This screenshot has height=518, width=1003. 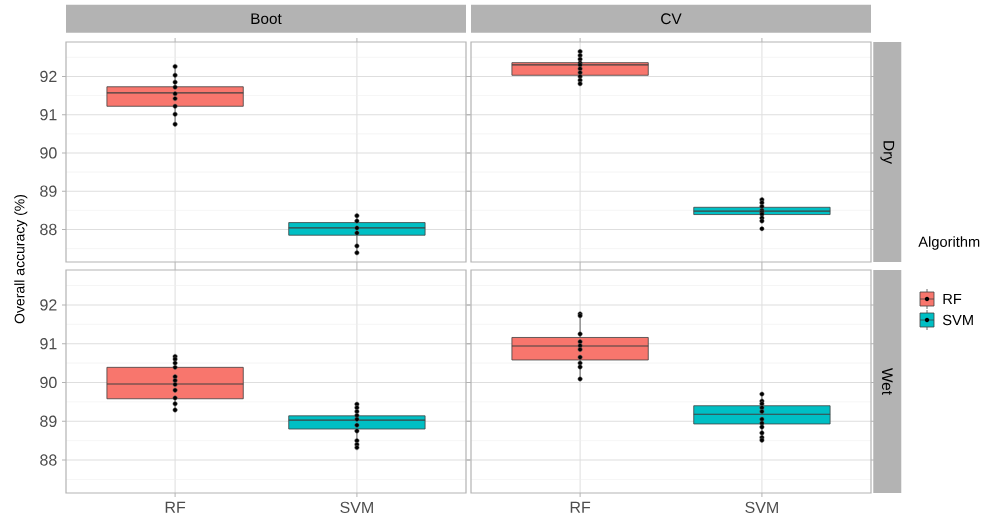 What do you see at coordinates (949, 243) in the screenshot?
I see `legend-title: Algorithm` at bounding box center [949, 243].